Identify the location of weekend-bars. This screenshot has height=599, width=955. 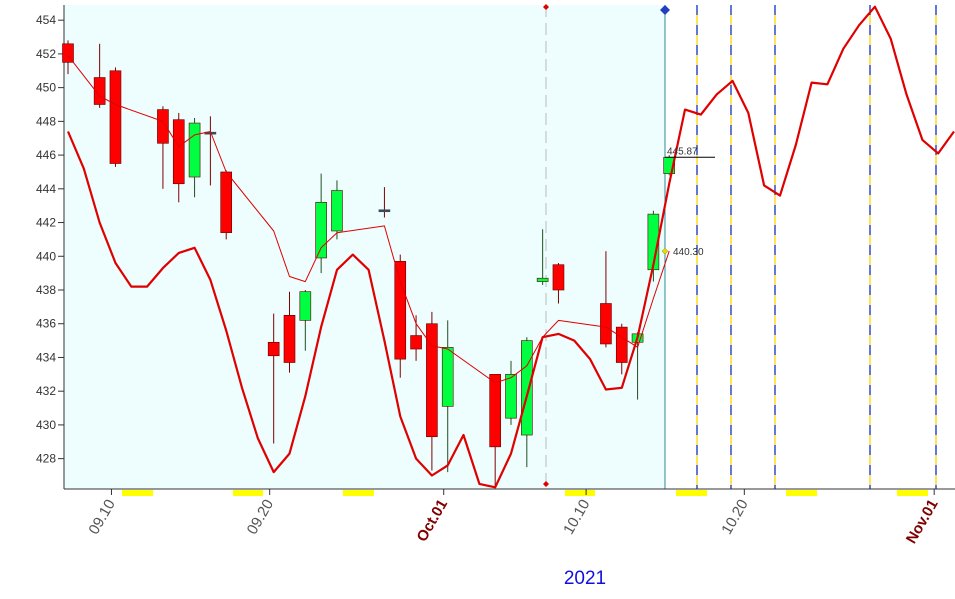
(525, 493).